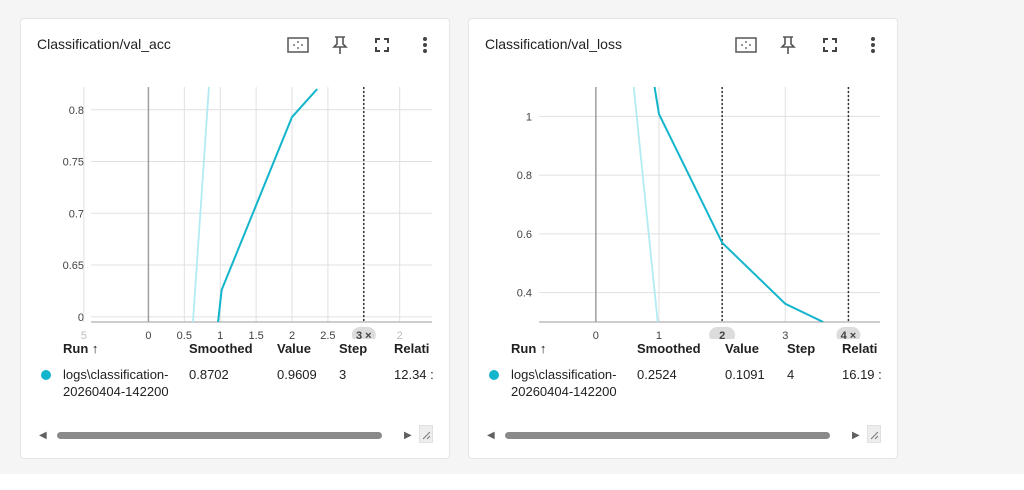 This screenshot has width=1024, height=490. What do you see at coordinates (81, 318) in the screenshot?
I see `y-tick-label: 0` at bounding box center [81, 318].